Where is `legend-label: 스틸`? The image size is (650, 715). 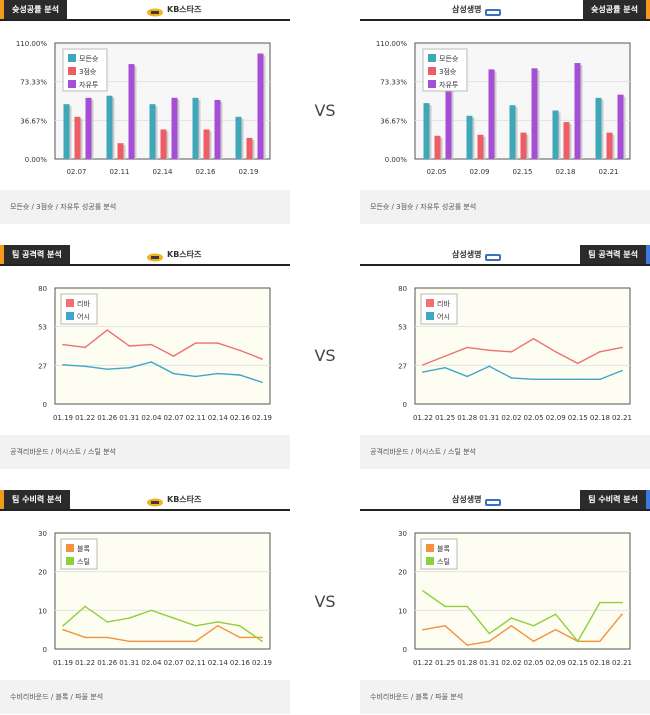 legend-label: 스틸 is located at coordinates (83, 562).